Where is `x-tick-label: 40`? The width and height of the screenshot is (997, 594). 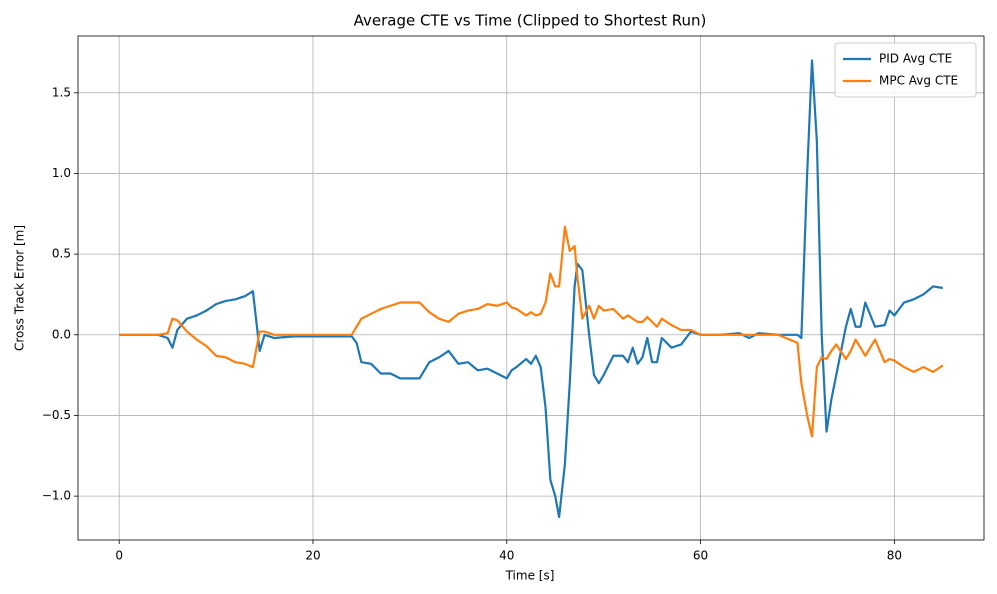
x-tick-label: 40 is located at coordinates (506, 556).